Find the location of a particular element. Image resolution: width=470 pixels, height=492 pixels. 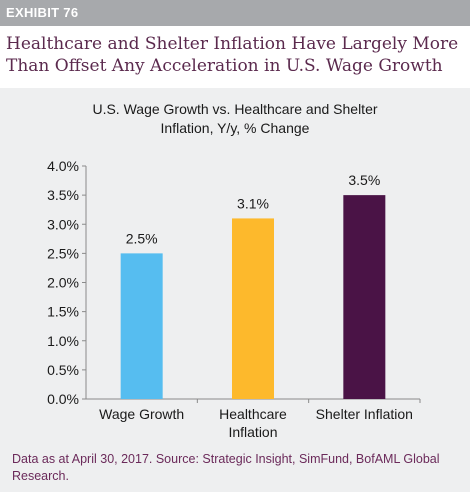

bar-healthcare-inflation is located at coordinates (253, 308).